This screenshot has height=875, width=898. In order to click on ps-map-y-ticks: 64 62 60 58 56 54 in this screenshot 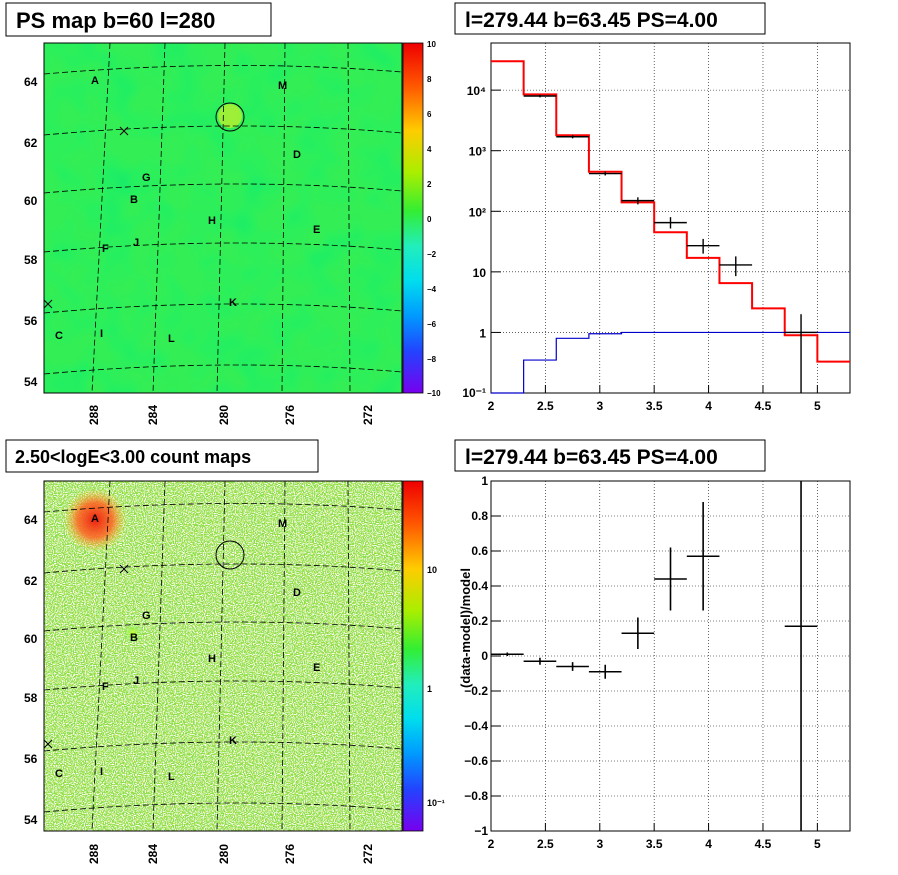, I will do `click(31, 232)`.